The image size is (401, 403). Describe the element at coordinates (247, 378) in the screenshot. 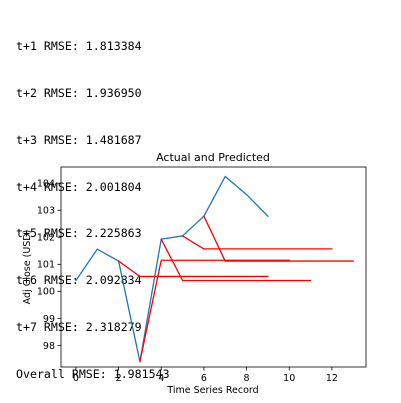

I see `x-tick-label: 8` at that location.